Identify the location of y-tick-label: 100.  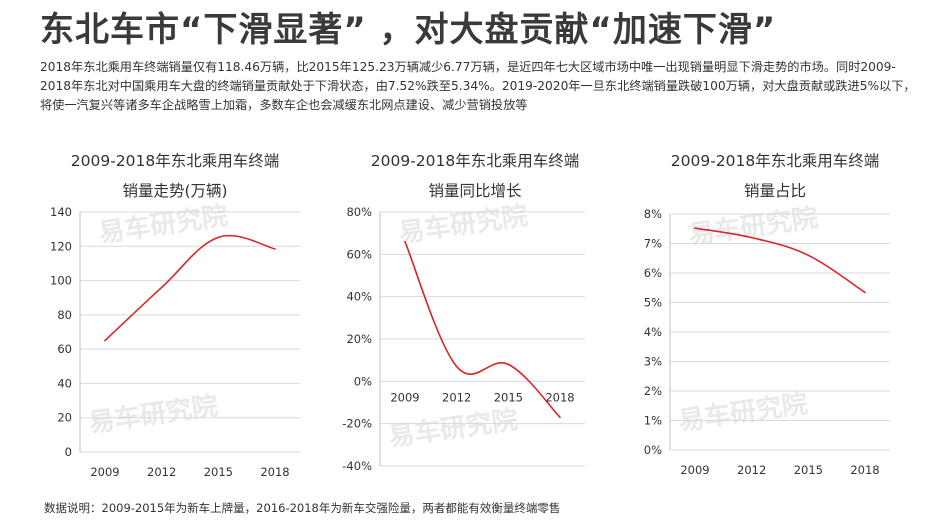
(61, 281).